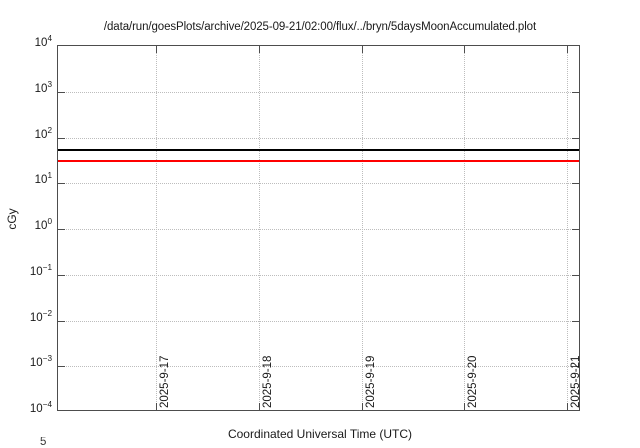 The image size is (640, 448). What do you see at coordinates (40, 316) in the screenshot?
I see `y-axis-tick-label: 10⁻²` at bounding box center [40, 316].